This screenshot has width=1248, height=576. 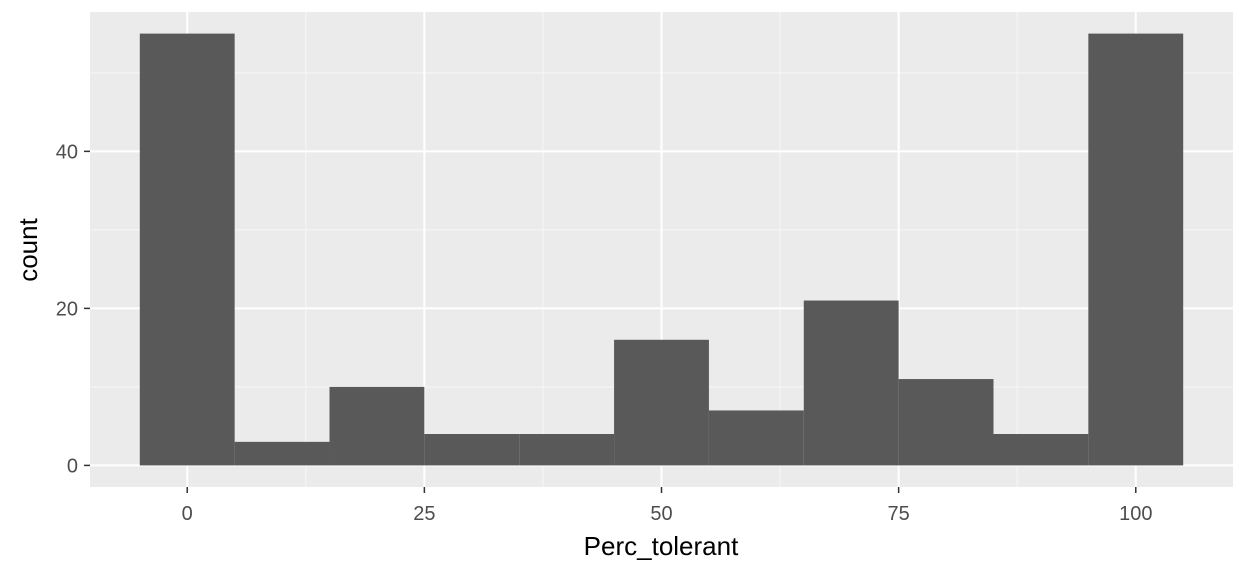 What do you see at coordinates (1135, 514) in the screenshot?
I see `x-tick-label: 100` at bounding box center [1135, 514].